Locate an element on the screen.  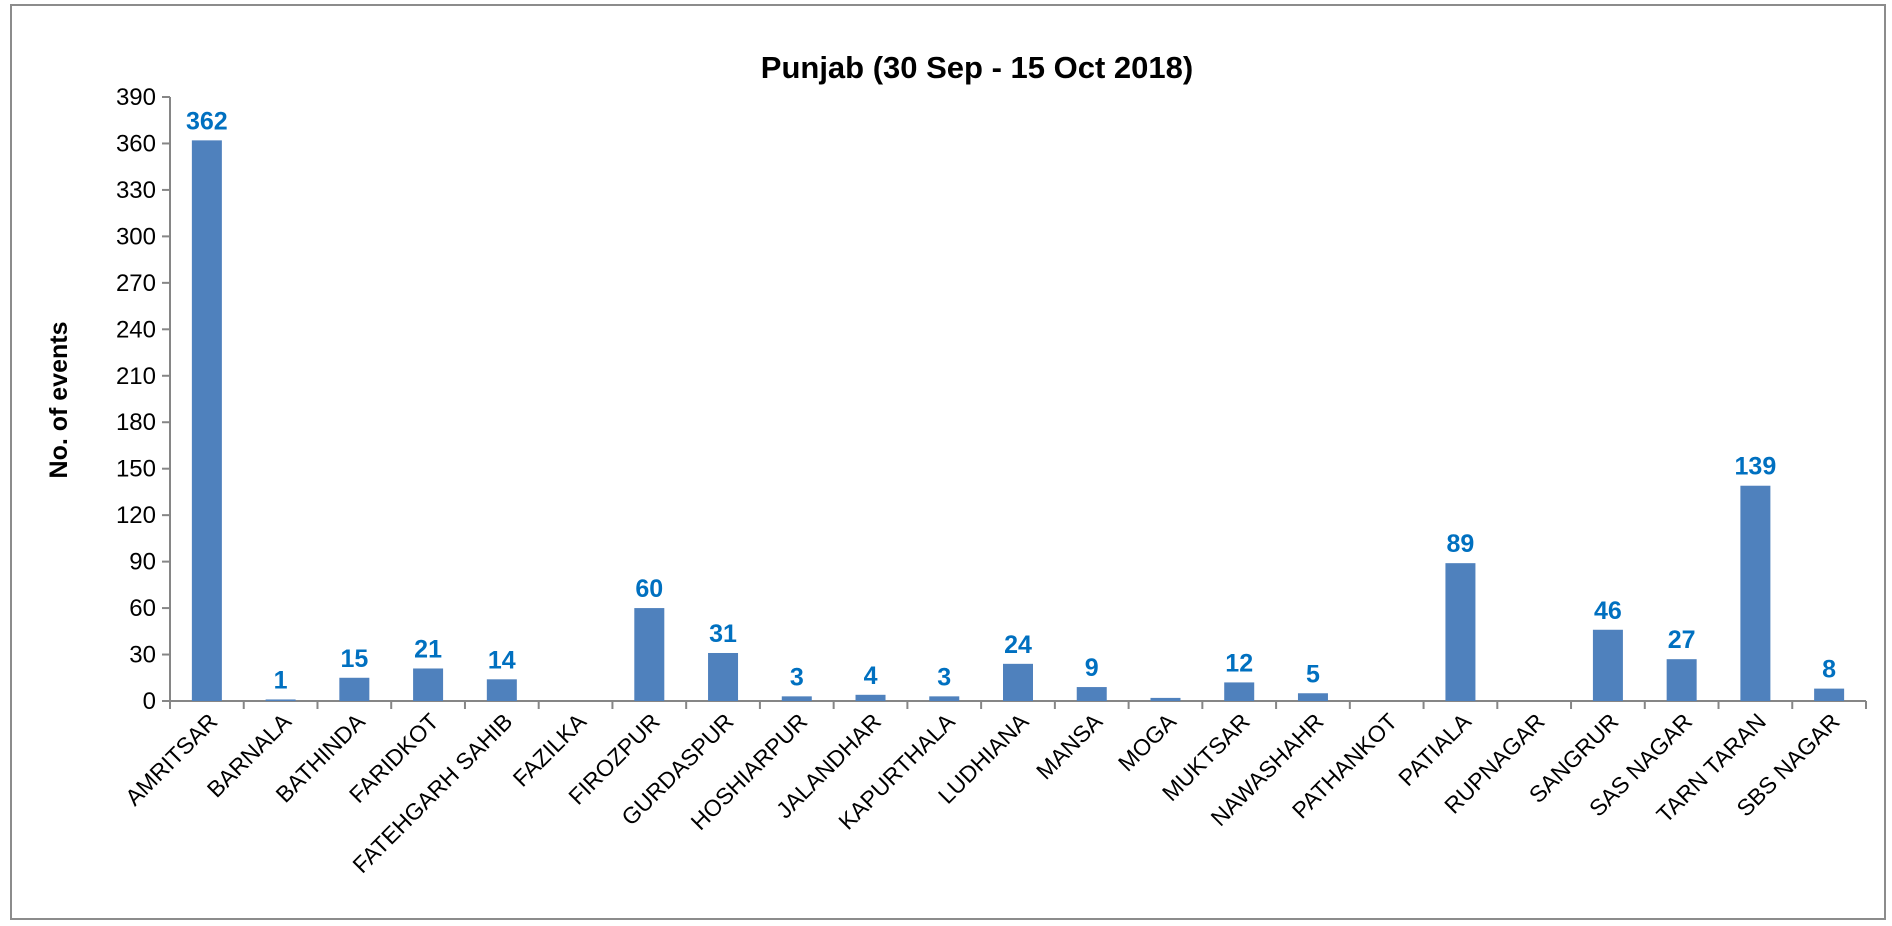
data-label: 46 is located at coordinates (1608, 611).